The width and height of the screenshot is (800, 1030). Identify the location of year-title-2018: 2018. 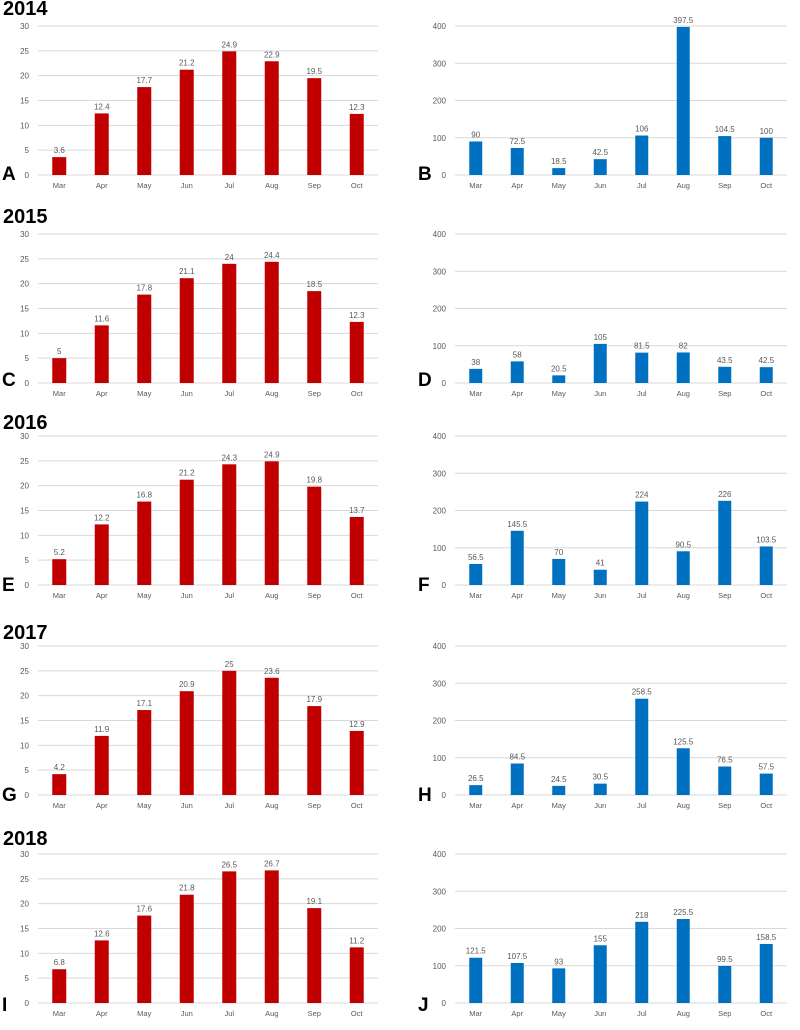
(25, 839).